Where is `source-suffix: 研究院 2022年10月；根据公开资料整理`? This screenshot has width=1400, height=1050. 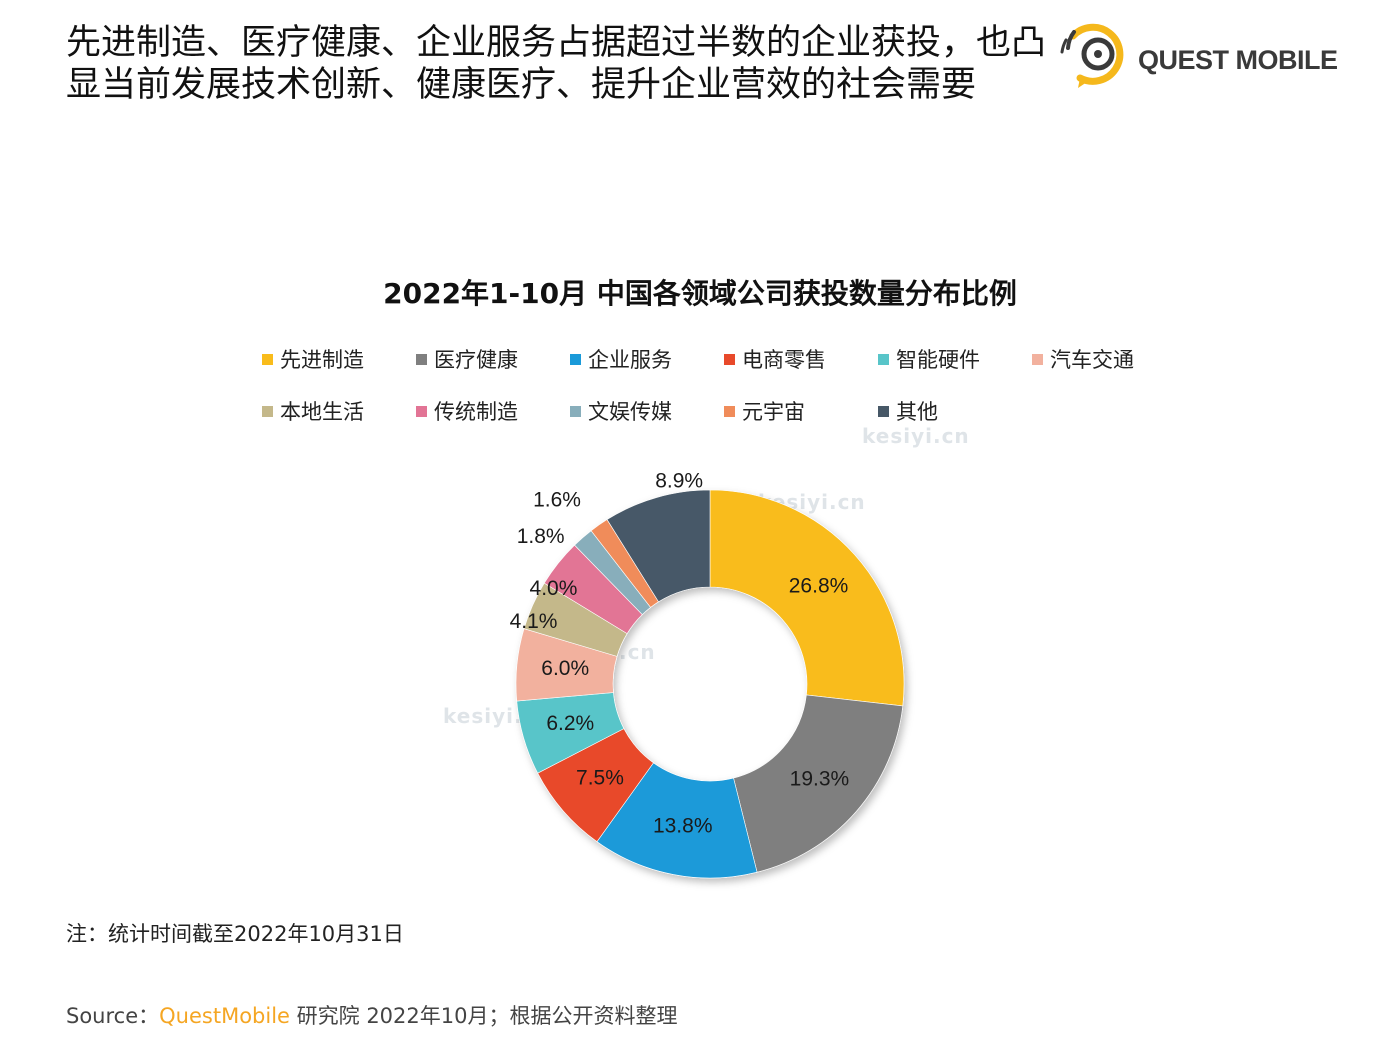 source-suffix: 研究院 2022年10月；根据公开资料整理 is located at coordinates (483, 1016).